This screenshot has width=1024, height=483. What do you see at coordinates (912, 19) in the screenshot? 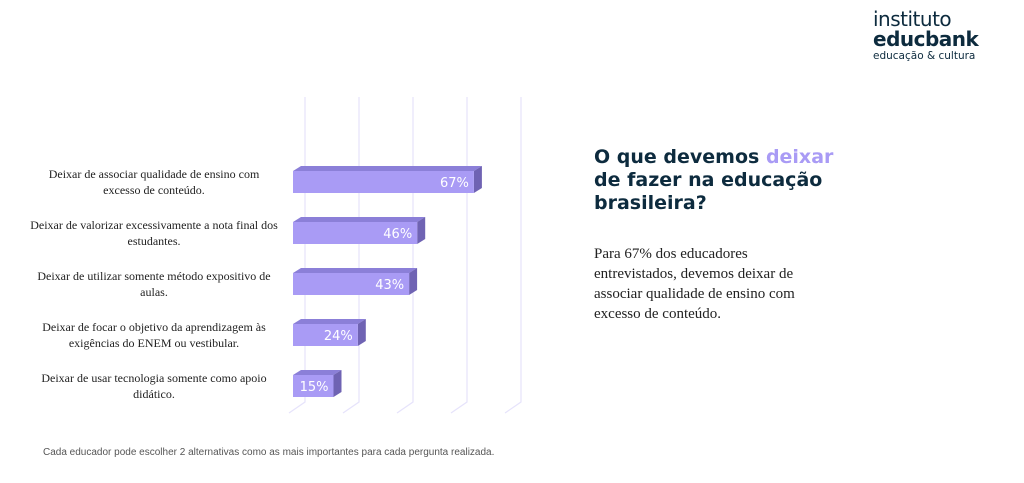
I see `logo-line-1: instituto` at bounding box center [912, 19].